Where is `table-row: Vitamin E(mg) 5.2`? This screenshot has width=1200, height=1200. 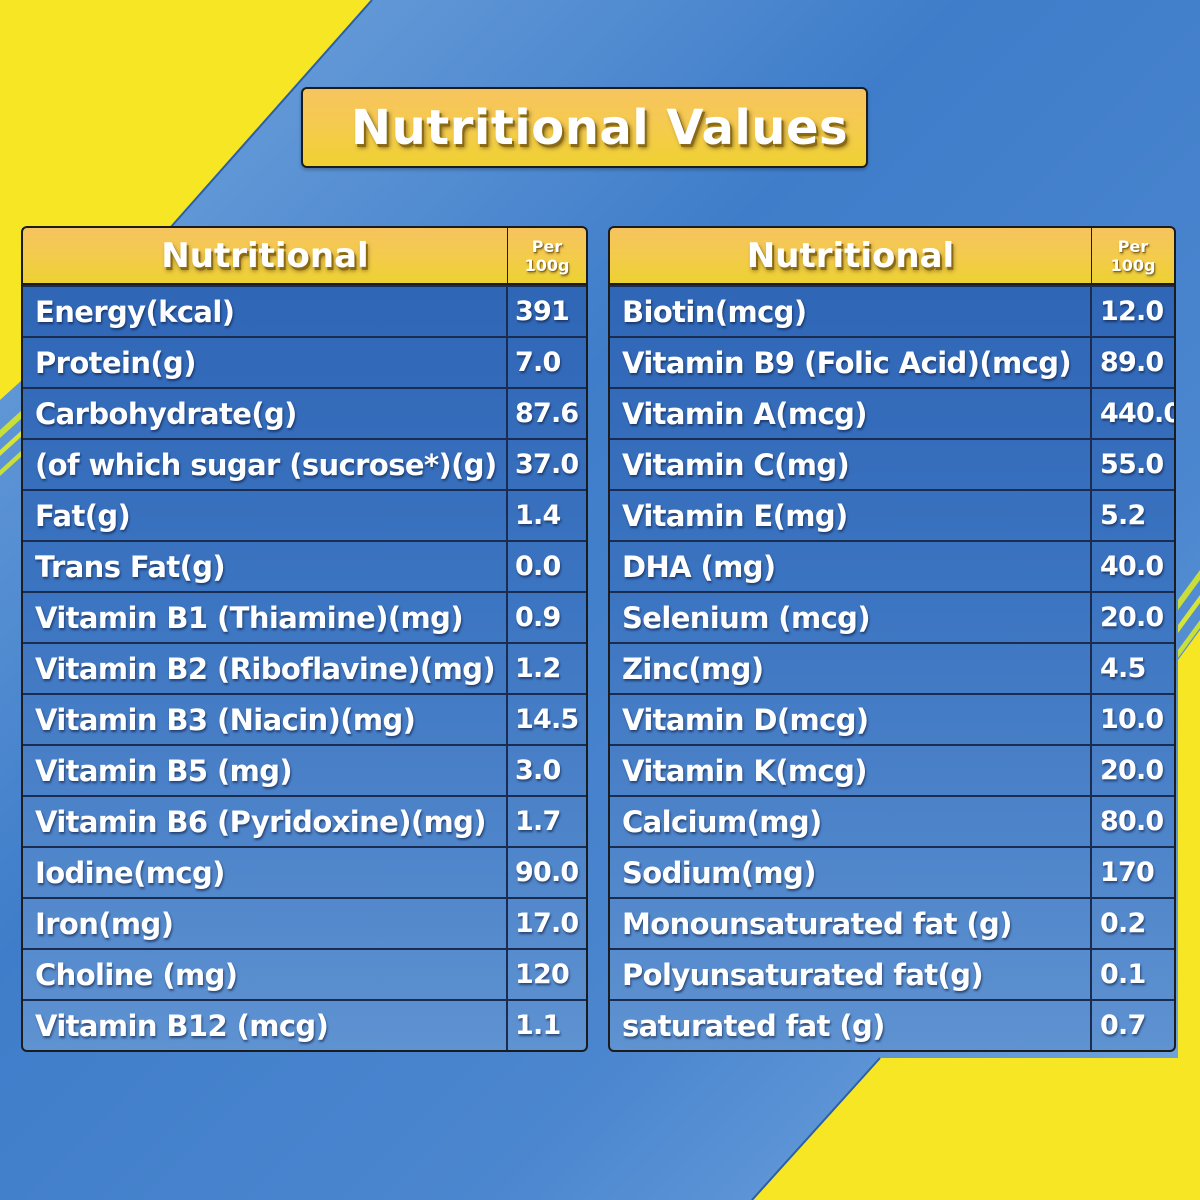
table-row: Vitamin E(mg) 5.2 is located at coordinates (892, 514).